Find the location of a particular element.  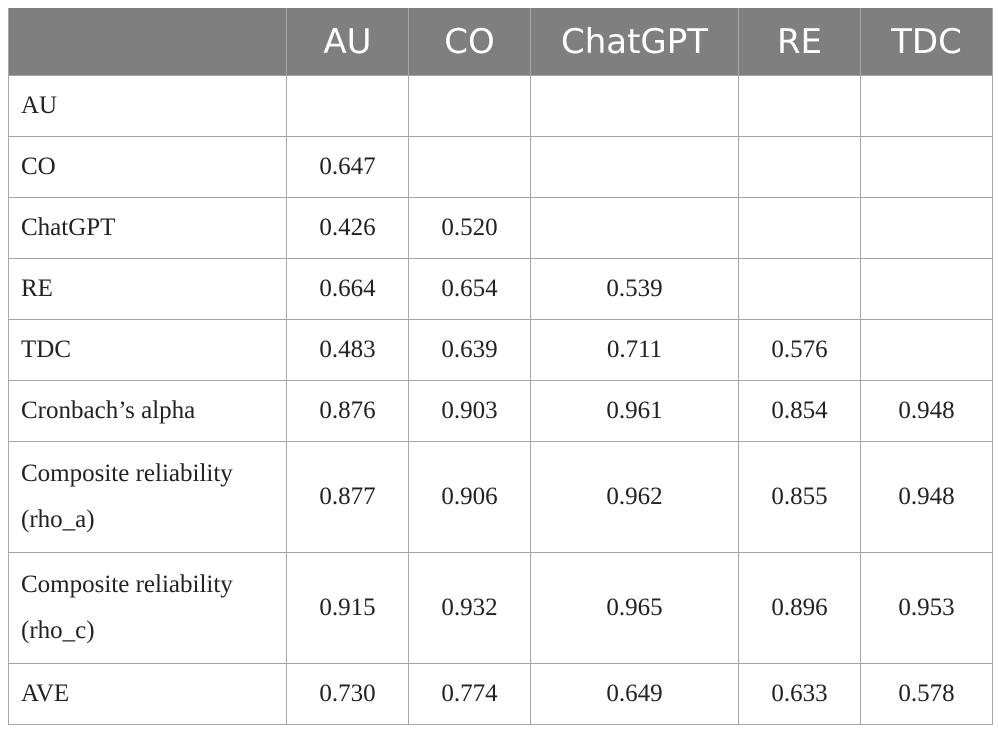

table-cell: 0.664 is located at coordinates (347, 289).